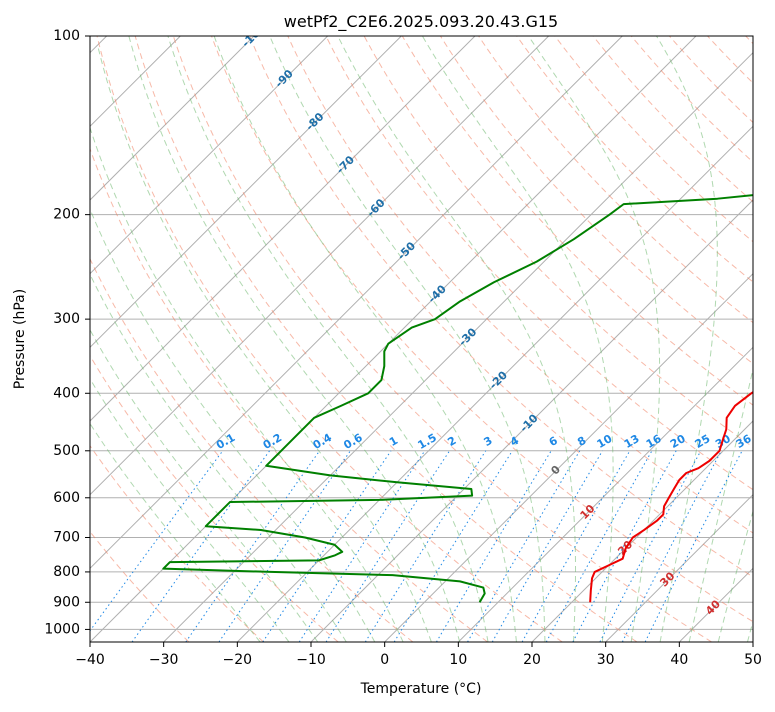  Describe the element at coordinates (66, 215) in the screenshot. I see `y-tick-label: 200` at that location.